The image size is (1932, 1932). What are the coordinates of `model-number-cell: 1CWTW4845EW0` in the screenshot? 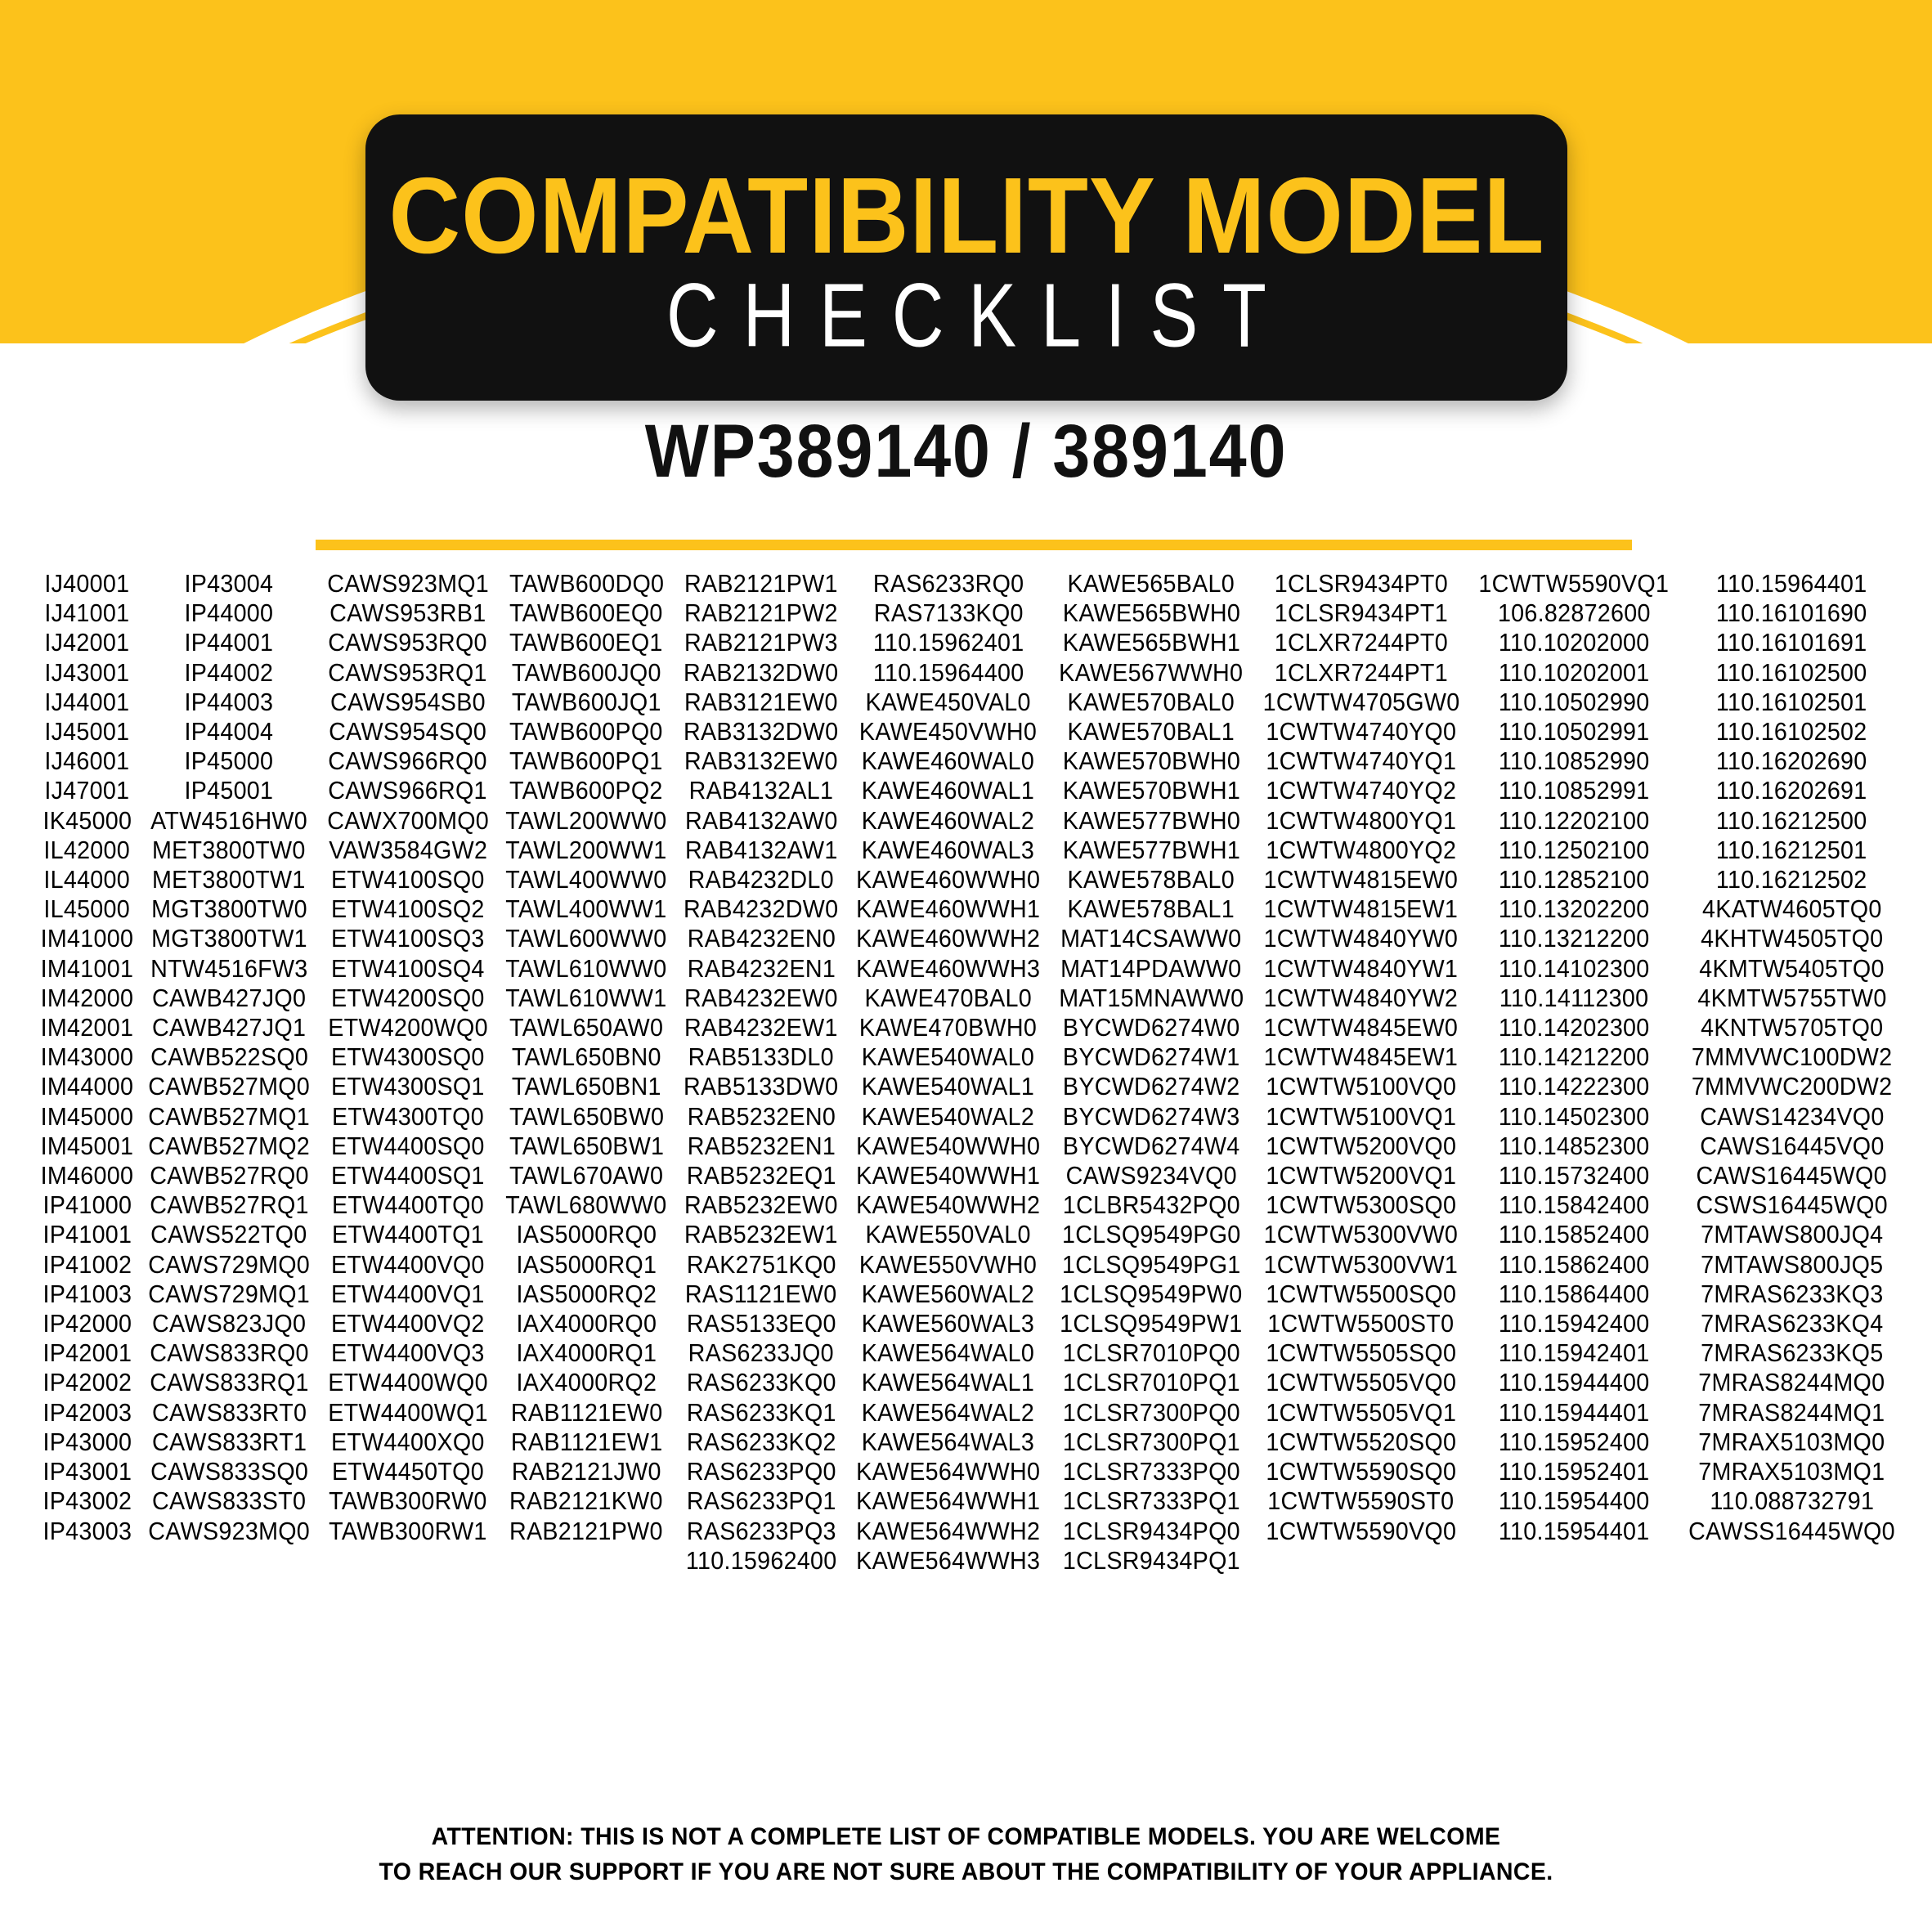 It's located at (1361, 1028).